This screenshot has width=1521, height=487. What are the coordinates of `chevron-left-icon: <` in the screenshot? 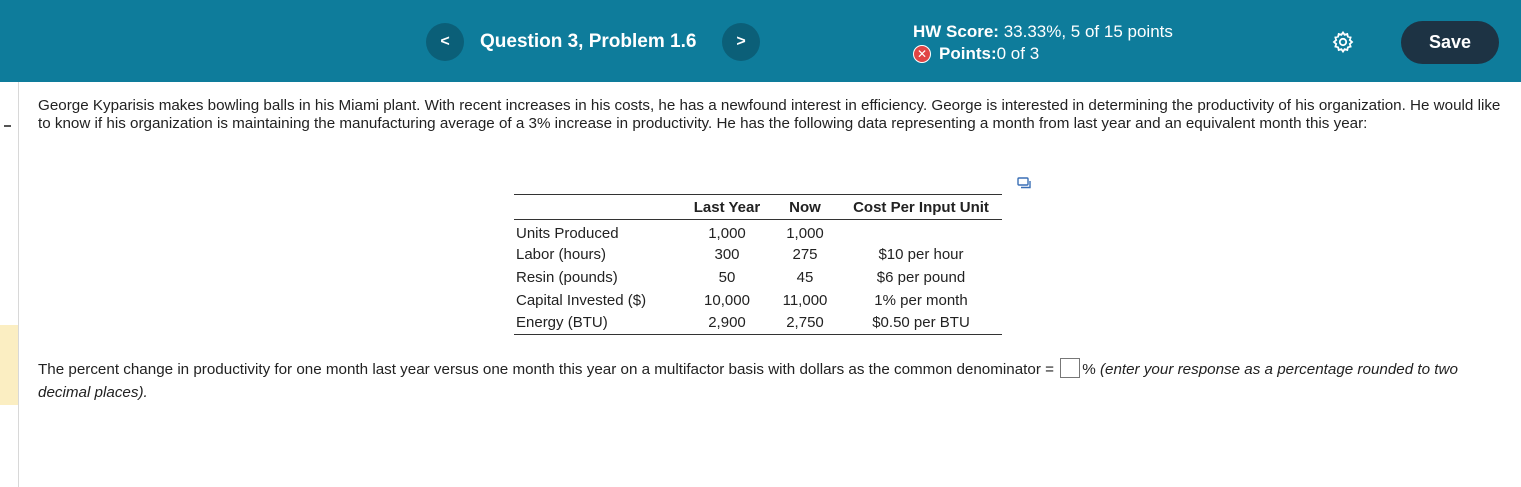 It's located at (445, 41).